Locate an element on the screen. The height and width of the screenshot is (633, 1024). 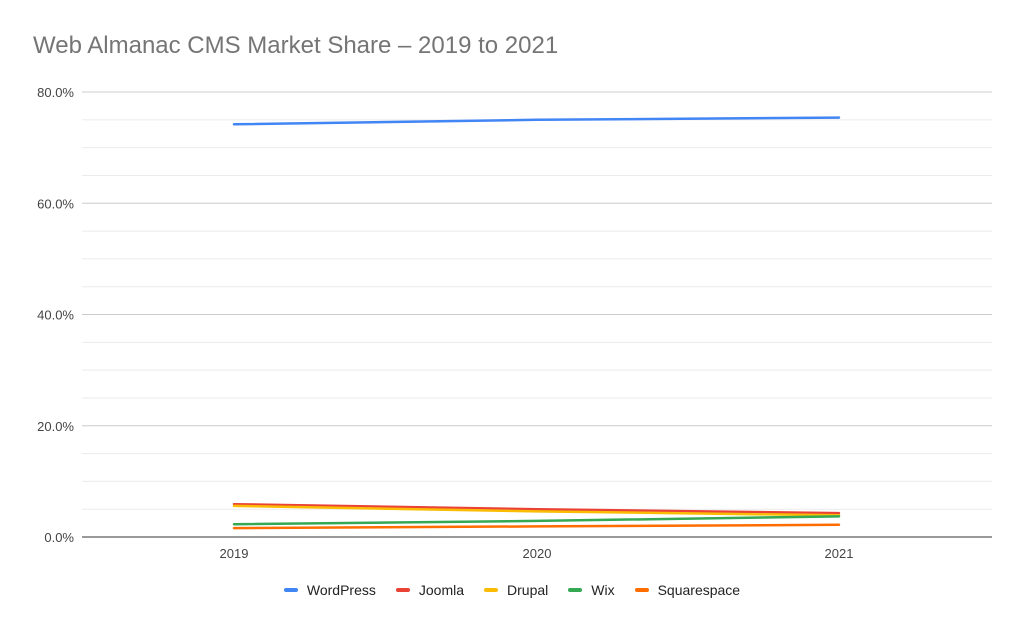
legend-label: Joomla is located at coordinates (441, 590).